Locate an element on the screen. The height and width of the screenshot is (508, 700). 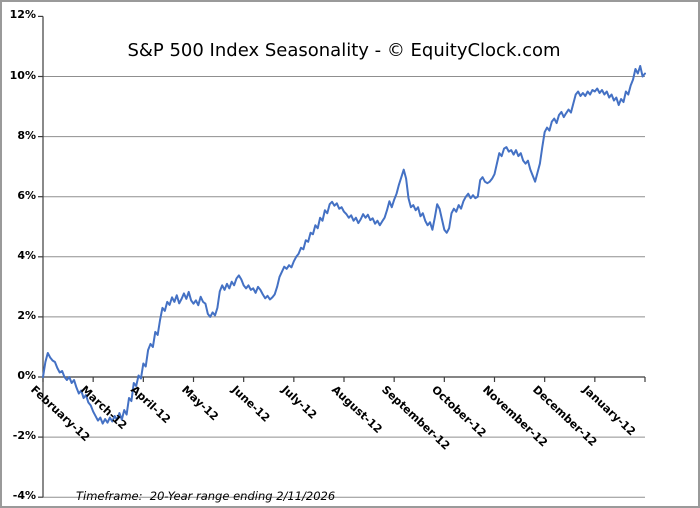
y-axis-tick-label: 4% is located at coordinates (26, 255).